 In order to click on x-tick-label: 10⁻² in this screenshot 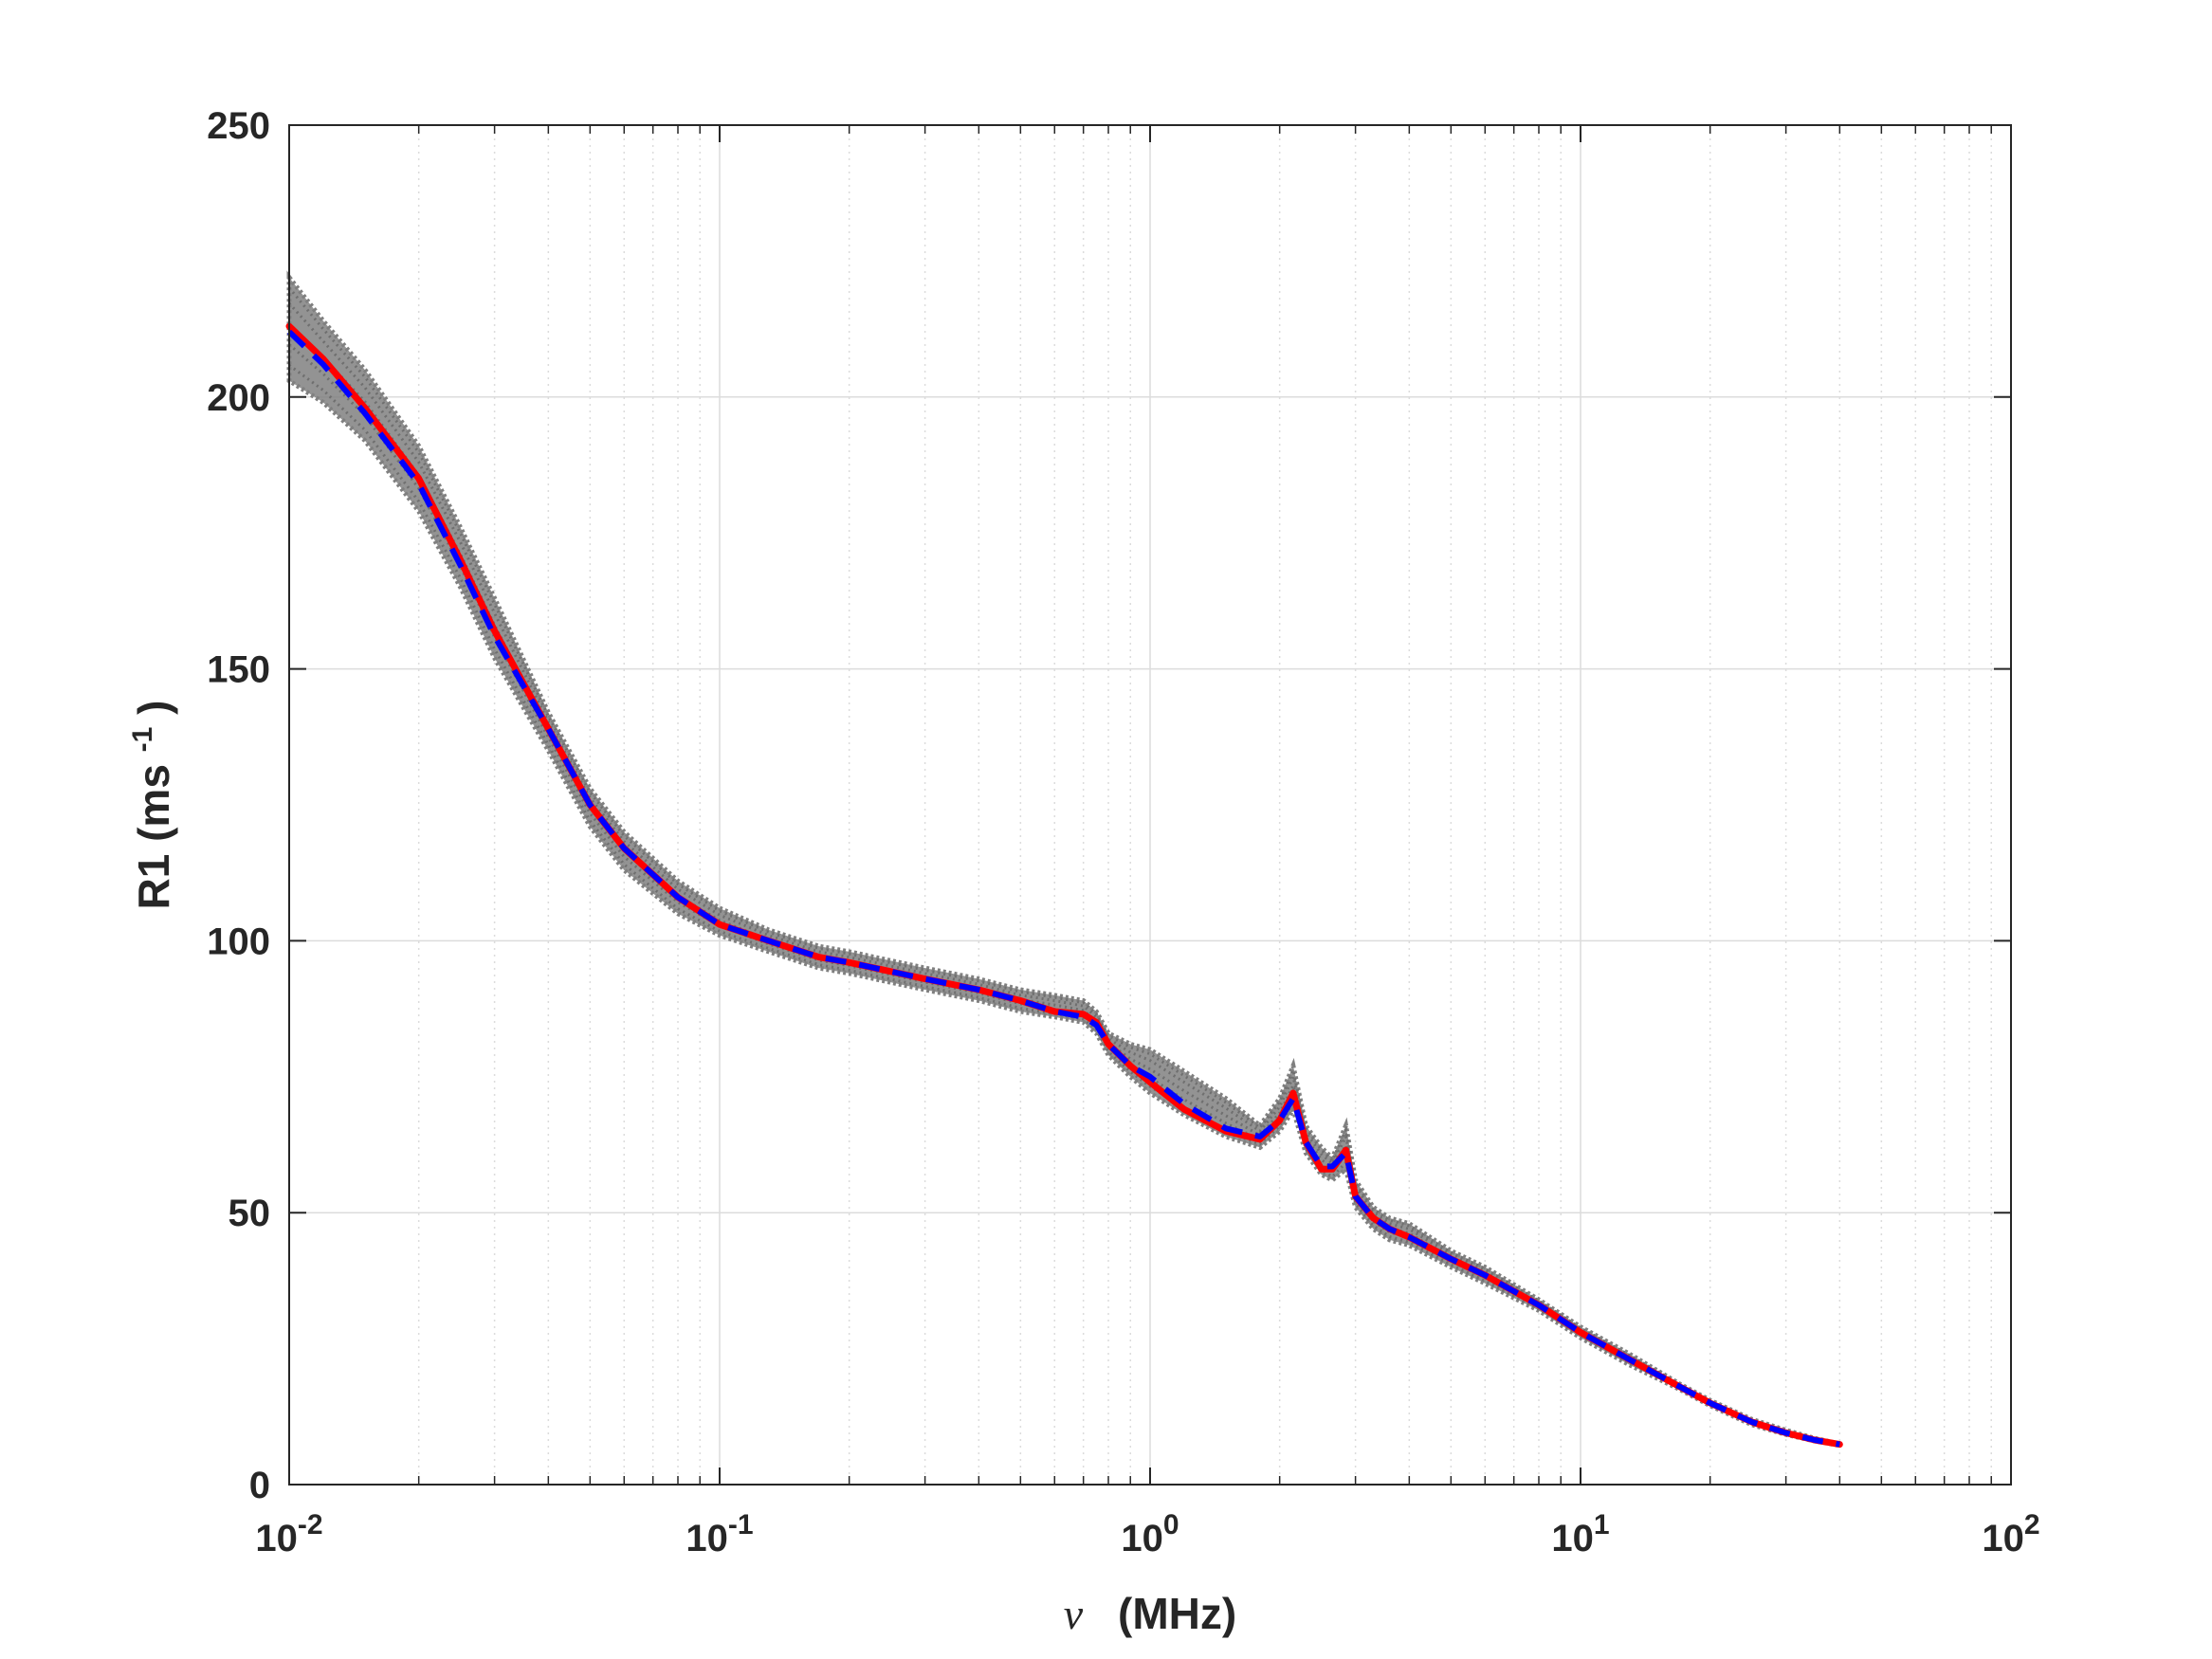, I will do `click(288, 1534)`.